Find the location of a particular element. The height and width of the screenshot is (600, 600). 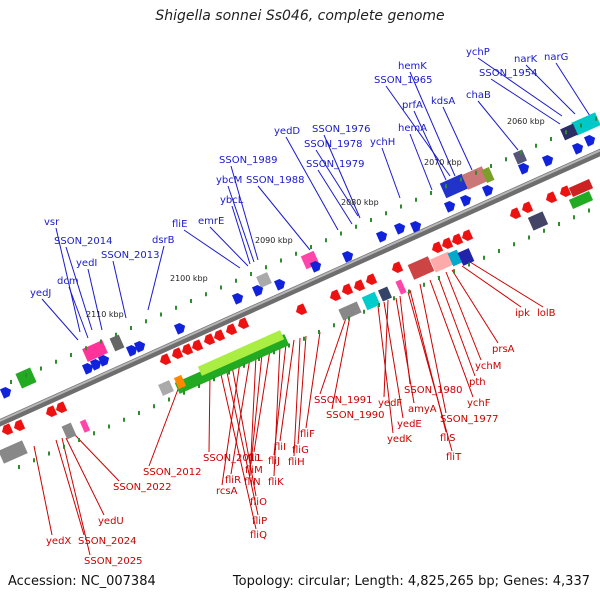

gene-label: ipk is located at coordinates (522, 313).